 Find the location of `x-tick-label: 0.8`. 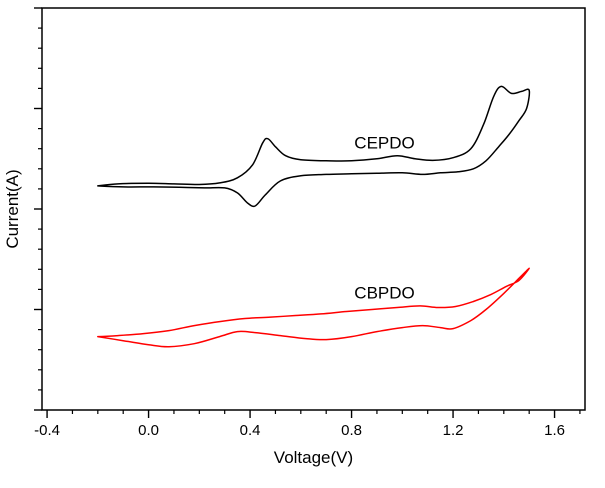

x-tick-label: 0.8 is located at coordinates (351, 430).